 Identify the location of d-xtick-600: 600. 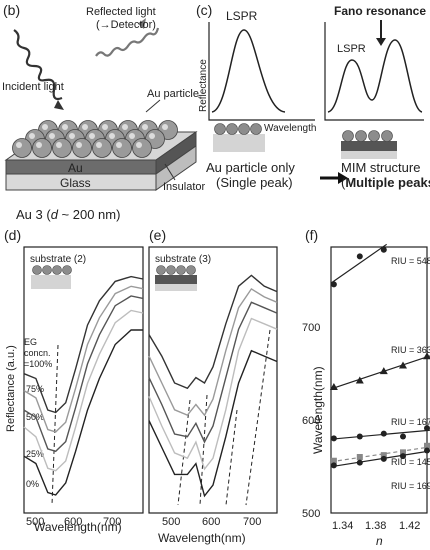
(73, 522).